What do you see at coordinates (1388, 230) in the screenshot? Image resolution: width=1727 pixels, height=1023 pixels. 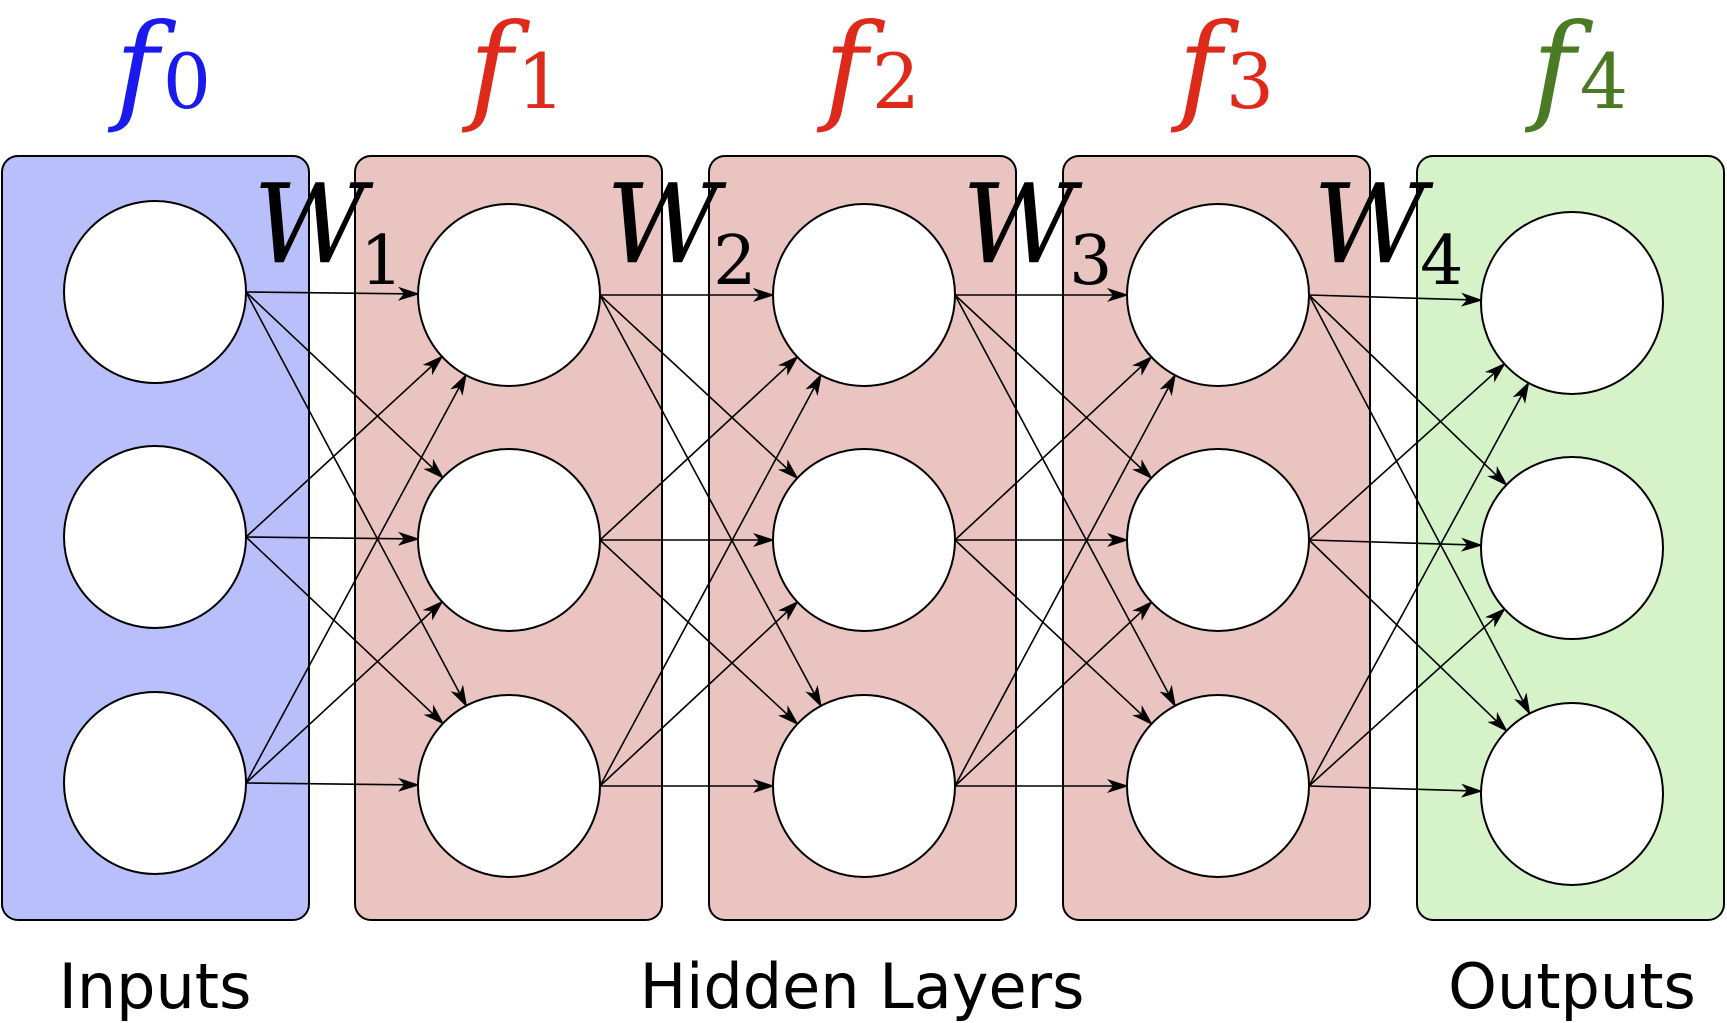 I see `weight-label-w4: W4` at bounding box center [1388, 230].